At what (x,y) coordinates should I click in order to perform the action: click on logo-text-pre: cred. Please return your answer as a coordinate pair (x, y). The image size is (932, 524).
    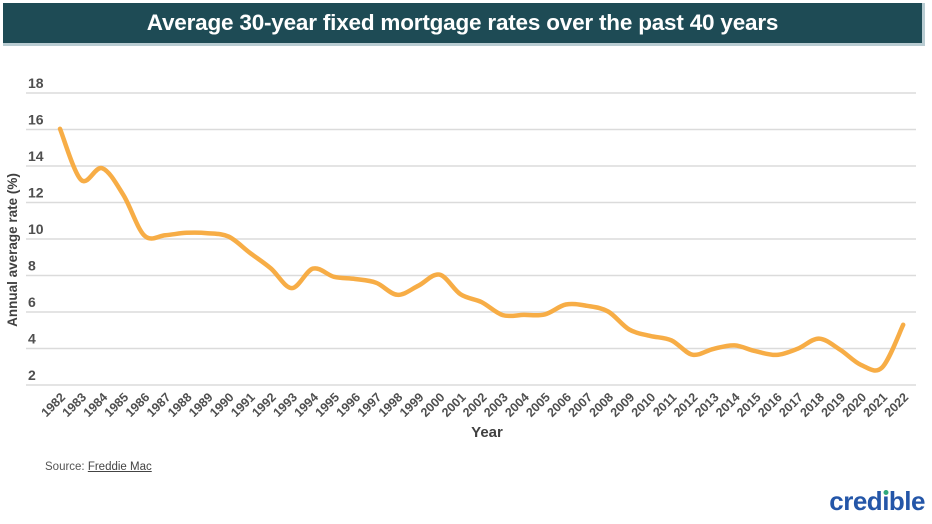
    Looking at the image, I should click on (856, 501).